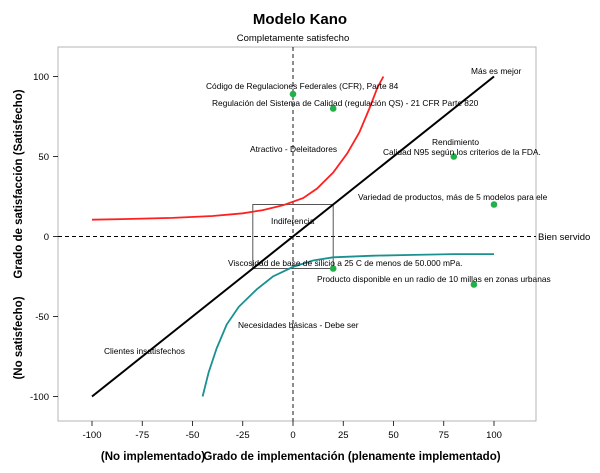  What do you see at coordinates (293, 38) in the screenshot?
I see `top-reference-label: Completamente satisfecho` at bounding box center [293, 38].